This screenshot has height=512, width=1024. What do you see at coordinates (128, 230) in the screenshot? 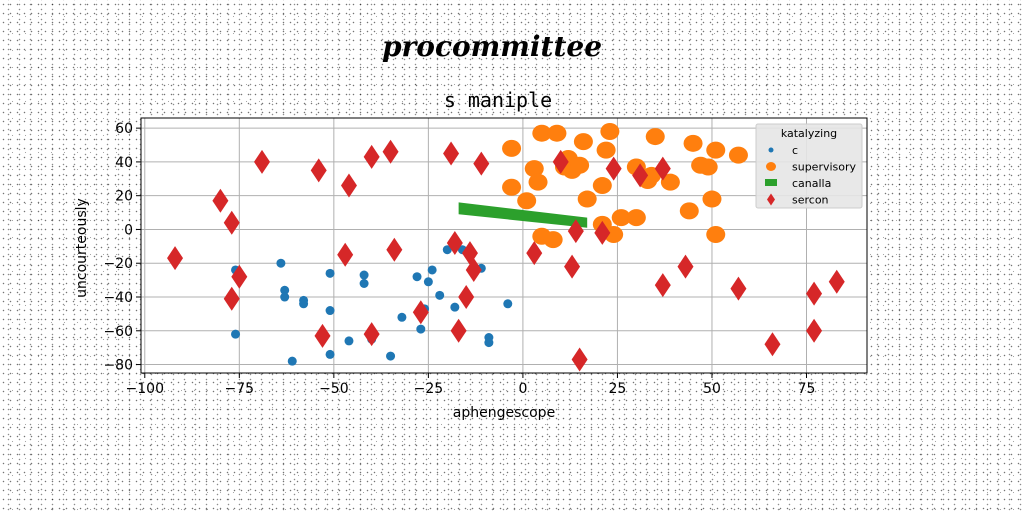
I see `y-tick-label: 0` at bounding box center [128, 230].